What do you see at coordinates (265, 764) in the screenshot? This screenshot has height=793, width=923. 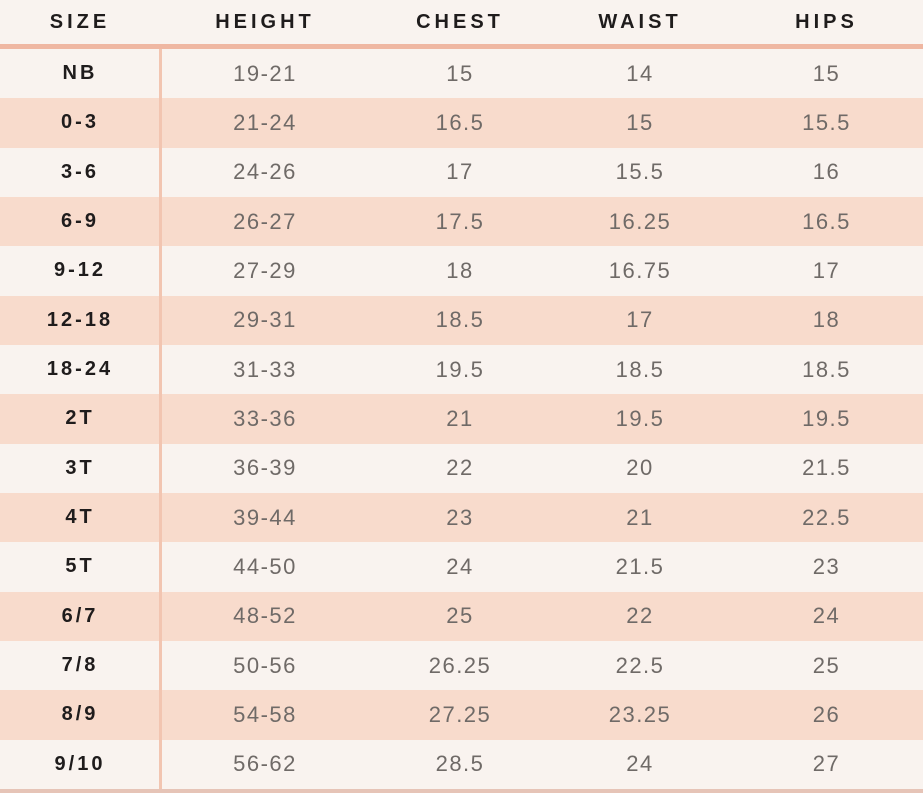 I see `height-cell: 56-62` at bounding box center [265, 764].